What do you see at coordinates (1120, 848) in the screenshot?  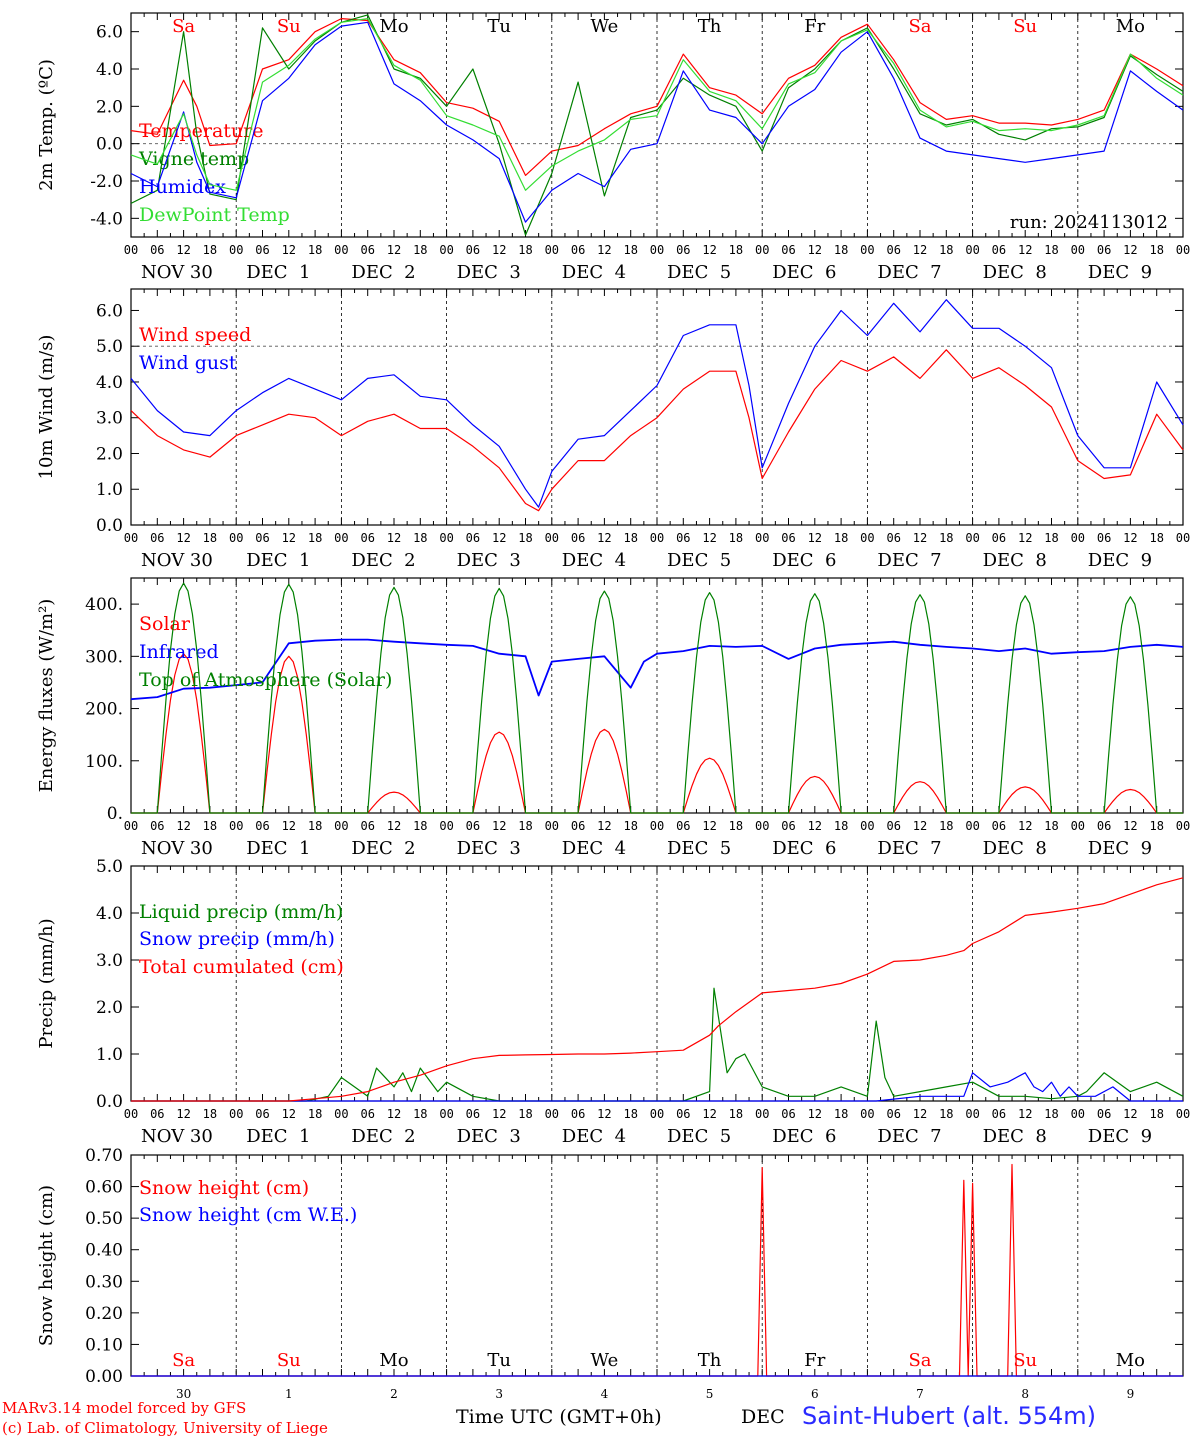 I see `date-label: DEC 9` at bounding box center [1120, 848].